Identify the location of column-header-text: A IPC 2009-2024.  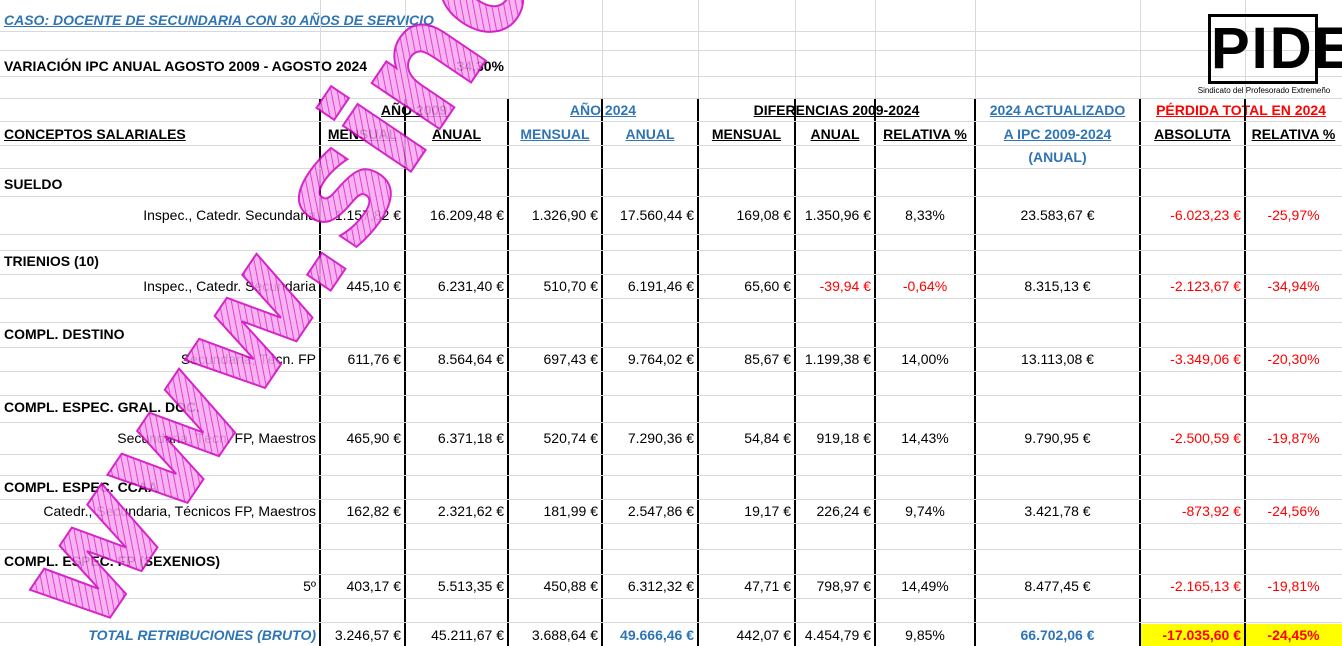
(1057, 134).